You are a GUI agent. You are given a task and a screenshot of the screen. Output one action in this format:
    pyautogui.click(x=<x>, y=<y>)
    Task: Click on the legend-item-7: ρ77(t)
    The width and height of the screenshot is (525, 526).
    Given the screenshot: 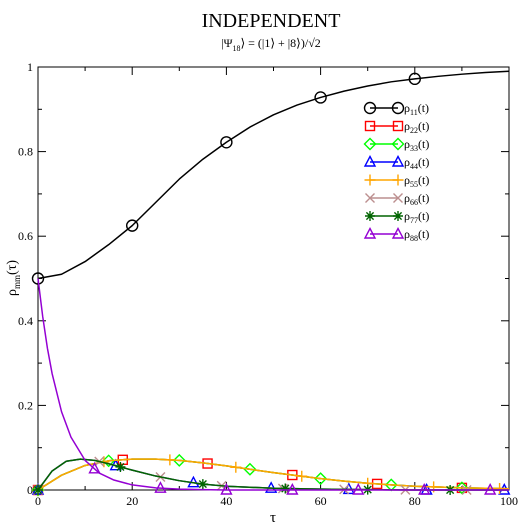 What is the action you would take?
    pyautogui.click(x=397, y=217)
    